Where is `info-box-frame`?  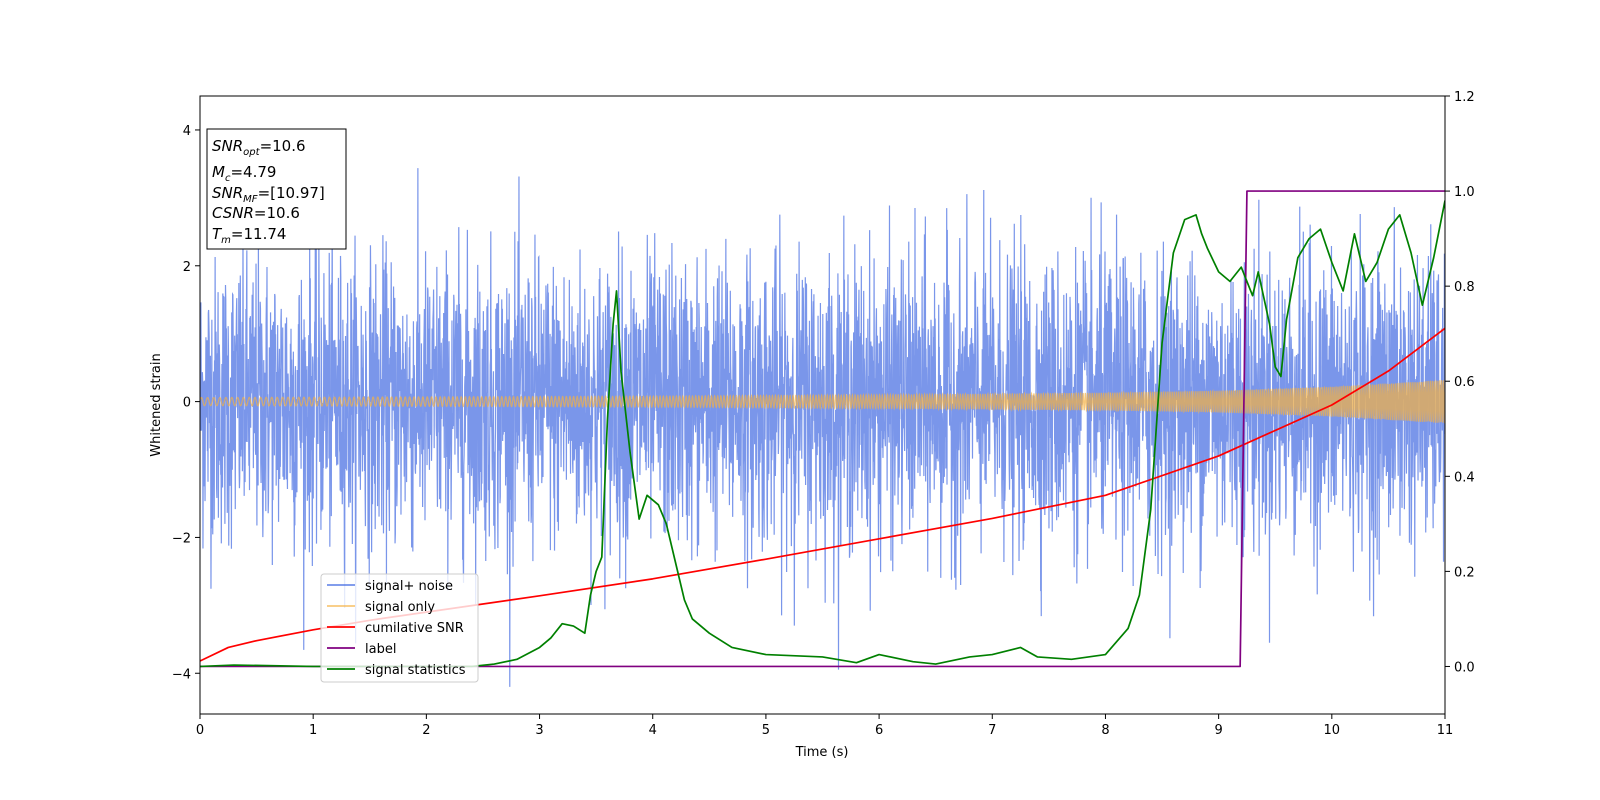 info-box-frame is located at coordinates (276, 189).